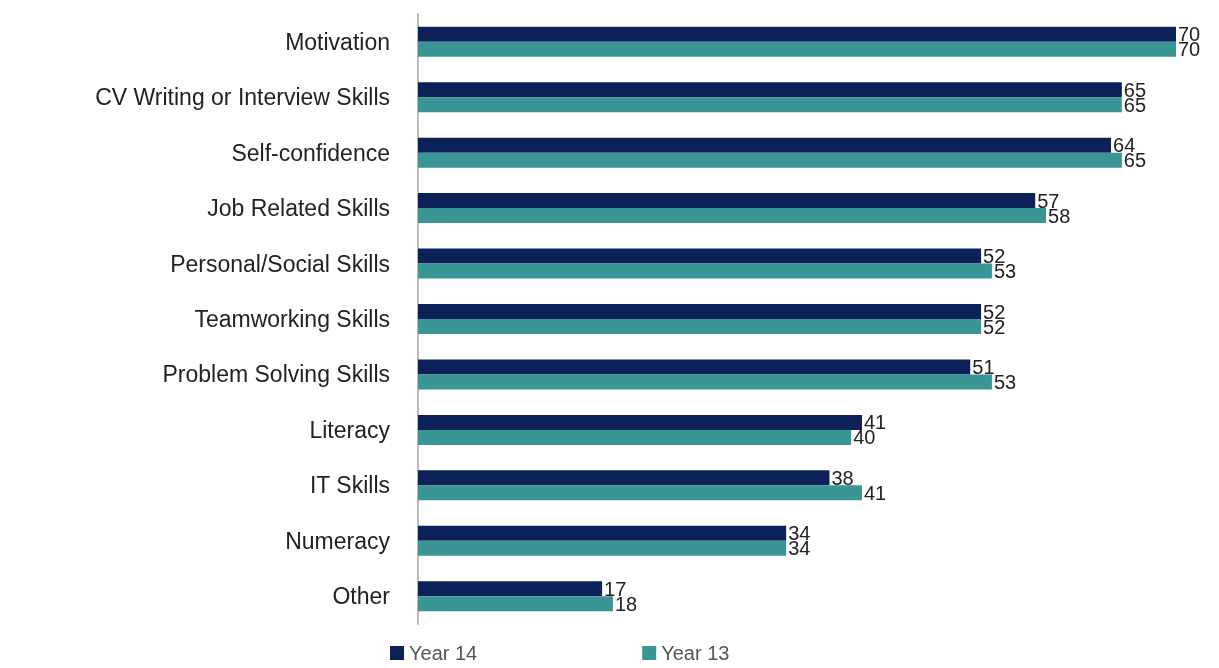  I want to click on y-tick-label: Problem Solving Skills, so click(276, 374).